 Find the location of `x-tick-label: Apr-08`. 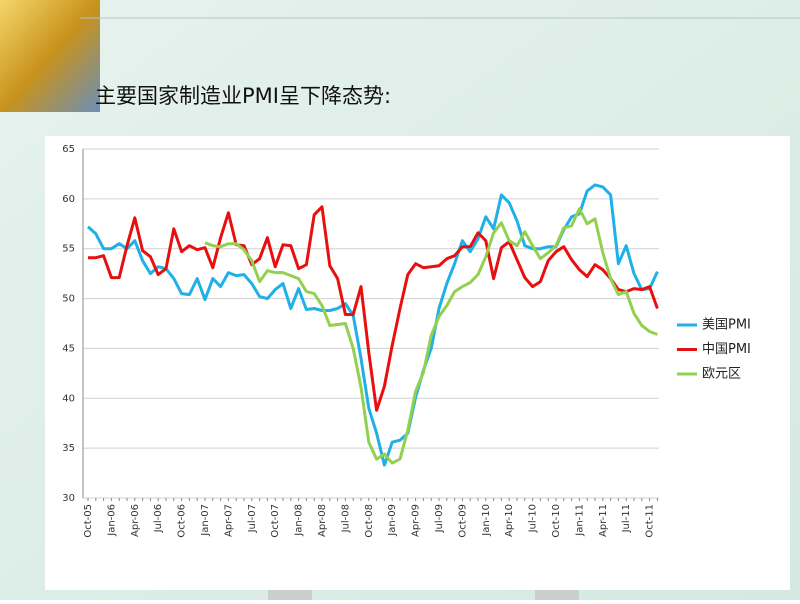

x-tick-label: Apr-08 is located at coordinates (322, 520).